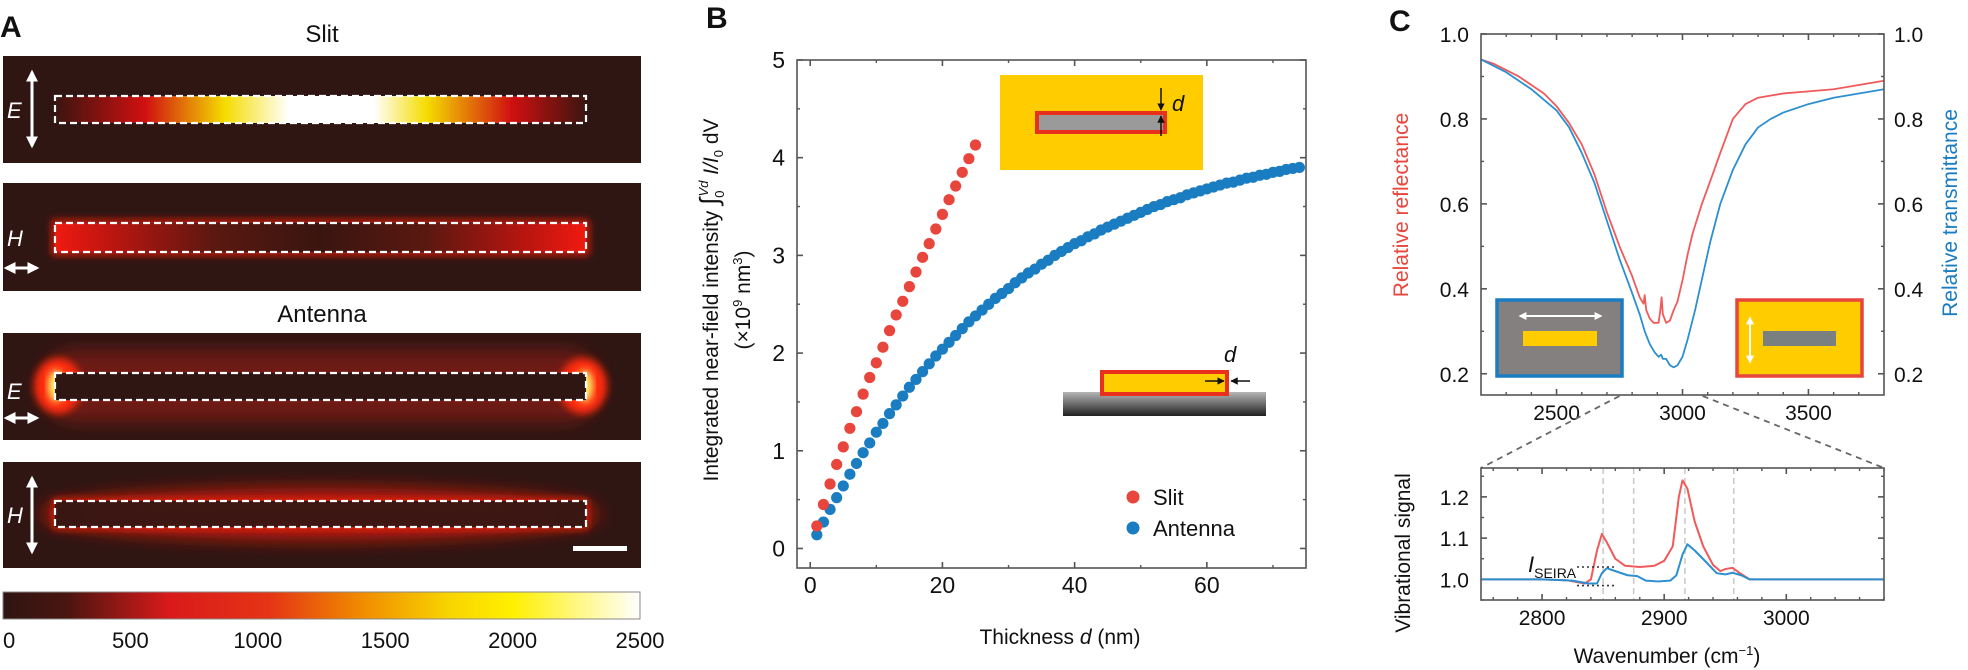  I want to click on x-axis-title: Wavenumber (cm−1), so click(1667, 655).